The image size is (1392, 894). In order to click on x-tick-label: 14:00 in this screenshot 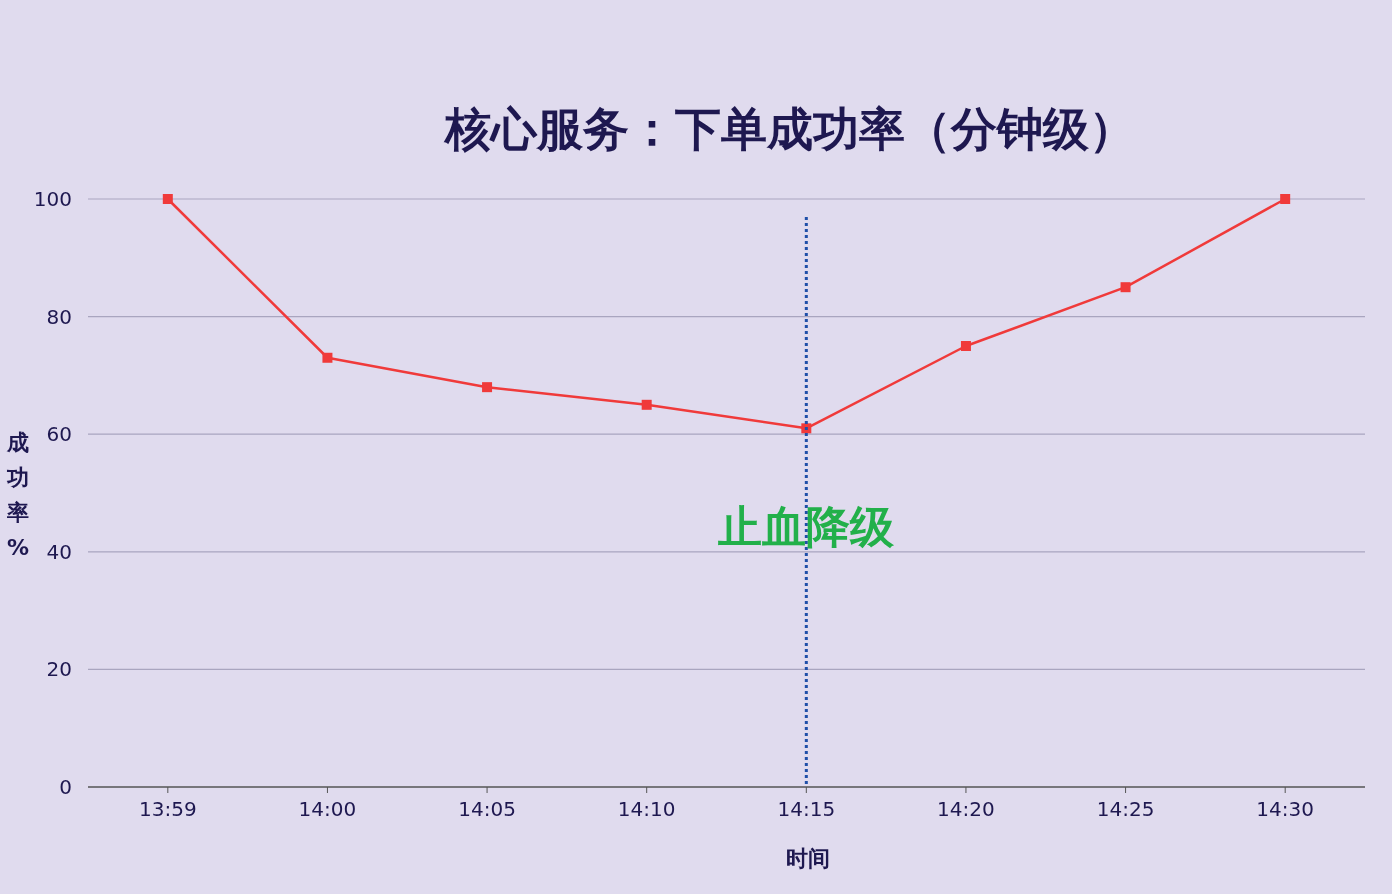, I will do `click(327, 809)`.